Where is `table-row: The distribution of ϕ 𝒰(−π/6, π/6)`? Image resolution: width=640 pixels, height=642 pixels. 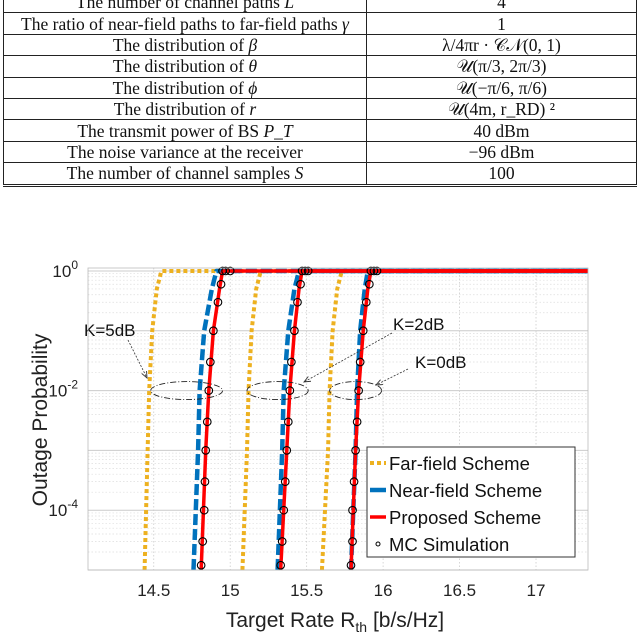 table-row: The distribution of ϕ 𝒰(−π/6, π/6) is located at coordinates (320, 87).